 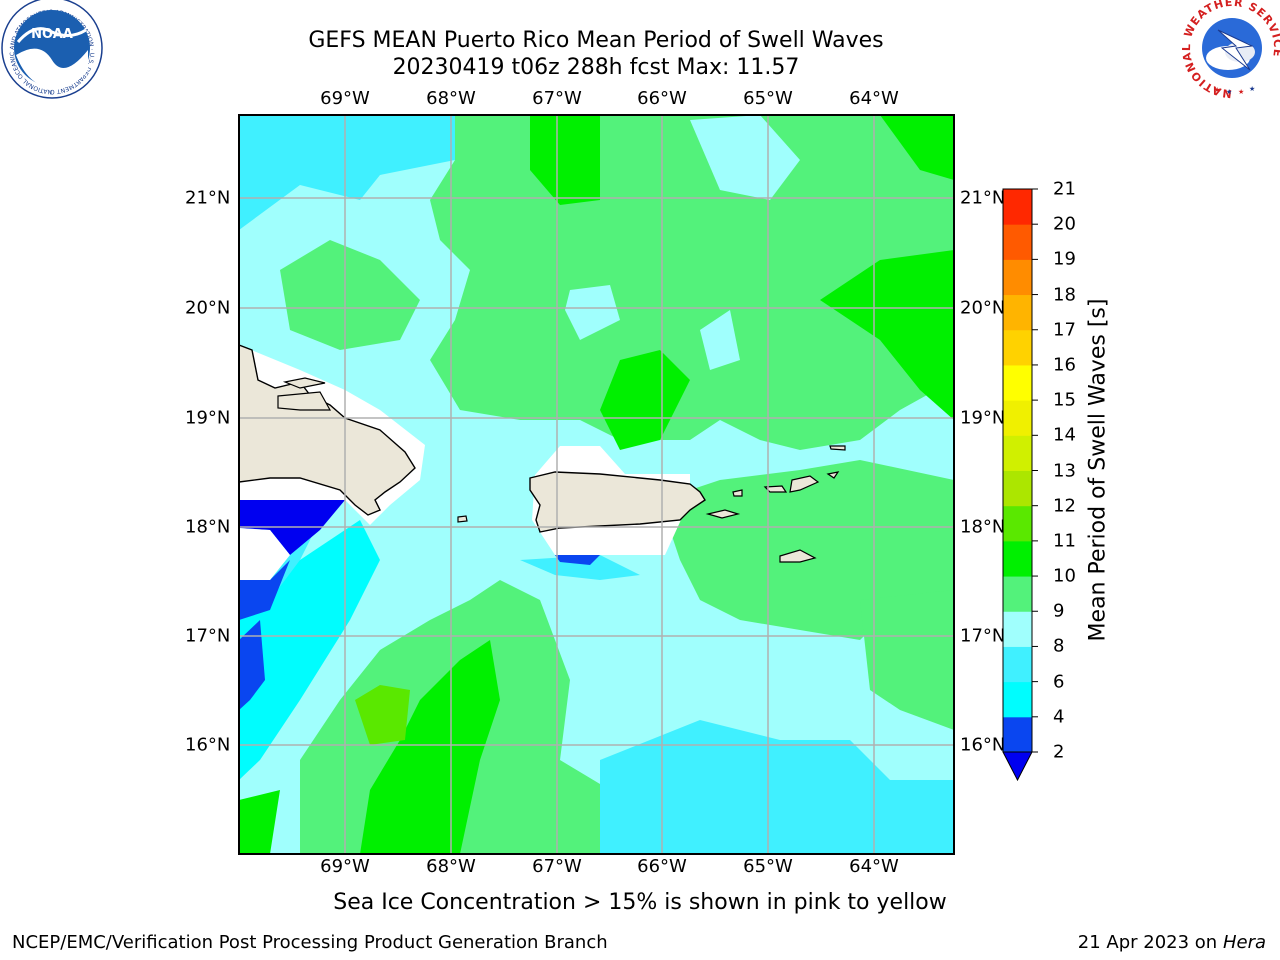 I want to click on colorbar-tick-label: 18, so click(x=1064, y=295).